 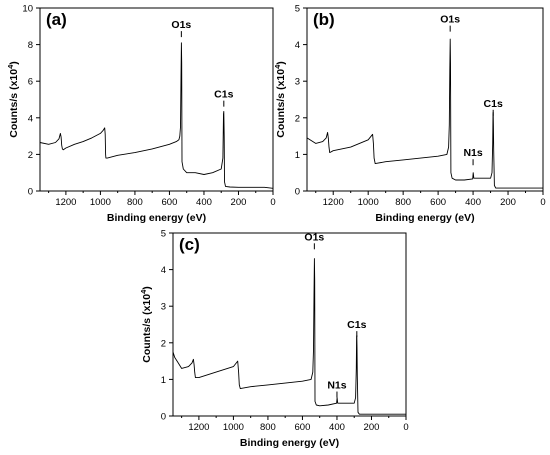 I want to click on y-tick-label: 8, so click(x=30, y=45).